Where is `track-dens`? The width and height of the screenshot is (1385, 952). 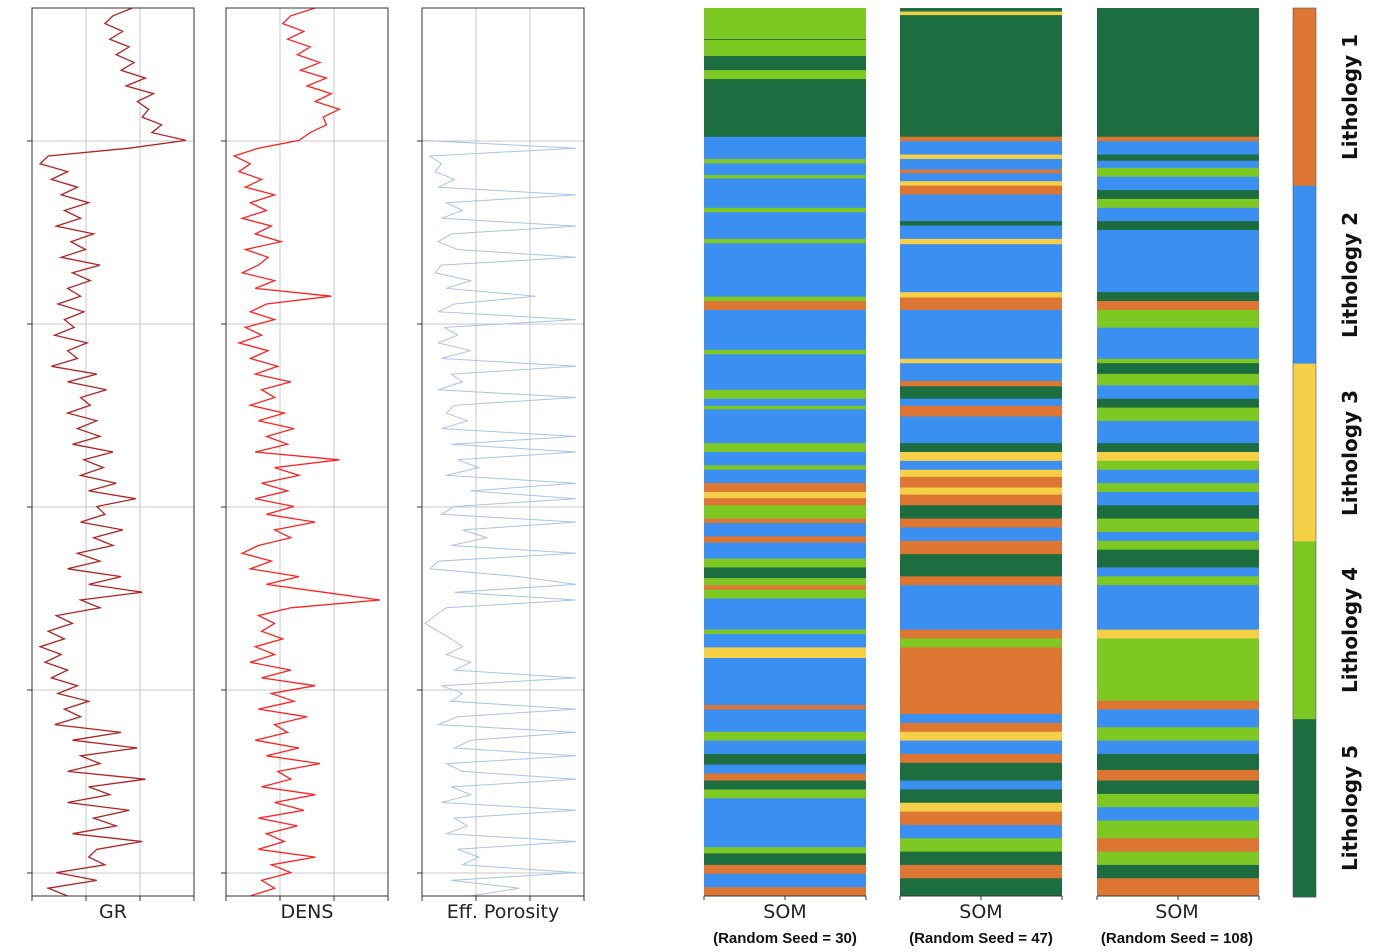 track-dens is located at coordinates (305, 454).